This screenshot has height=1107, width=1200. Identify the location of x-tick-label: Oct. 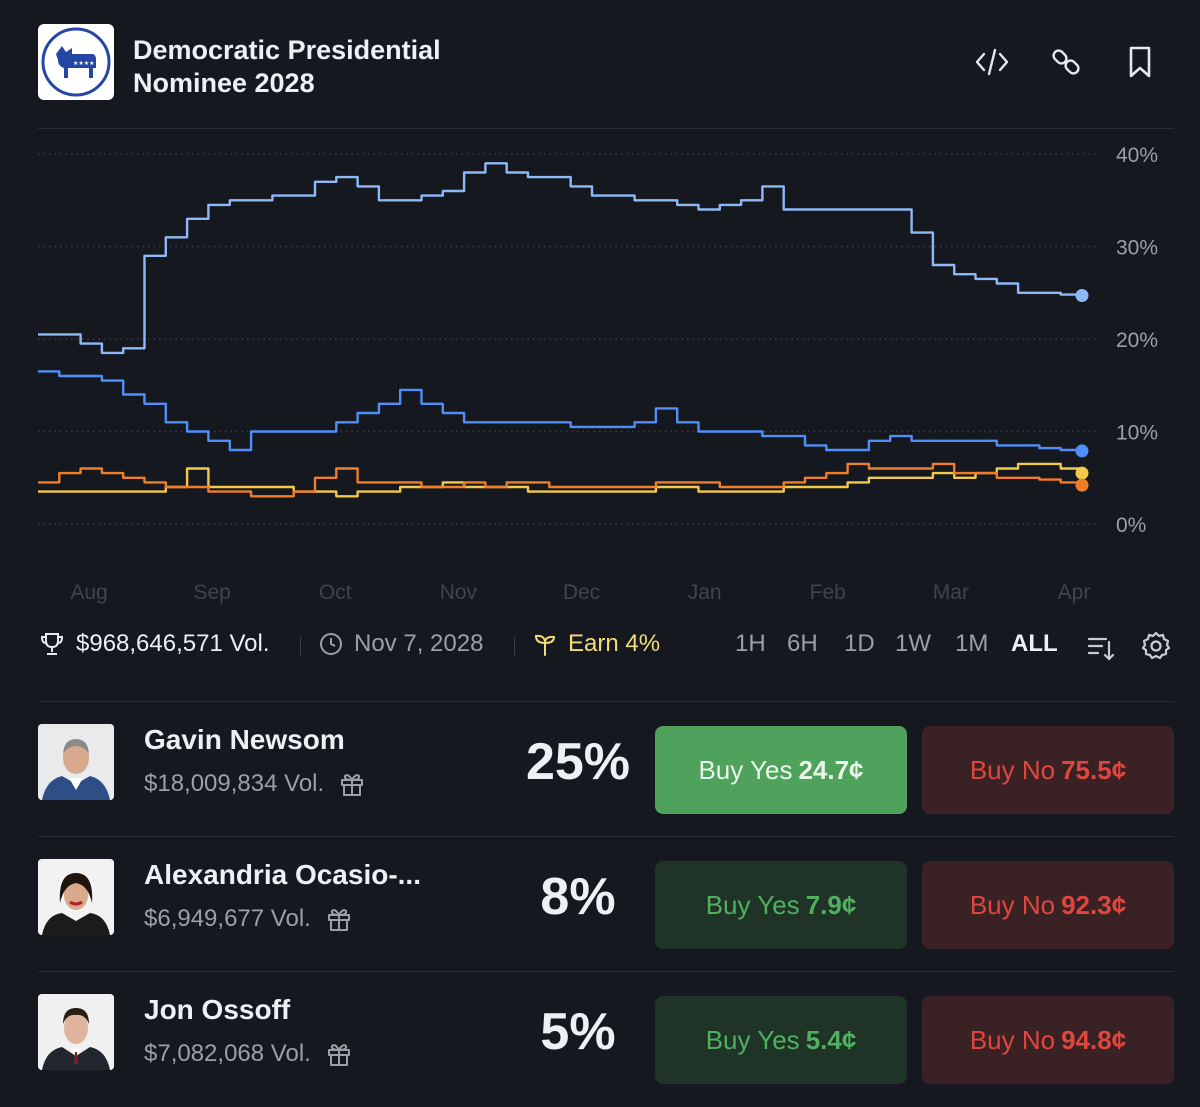
(335, 592).